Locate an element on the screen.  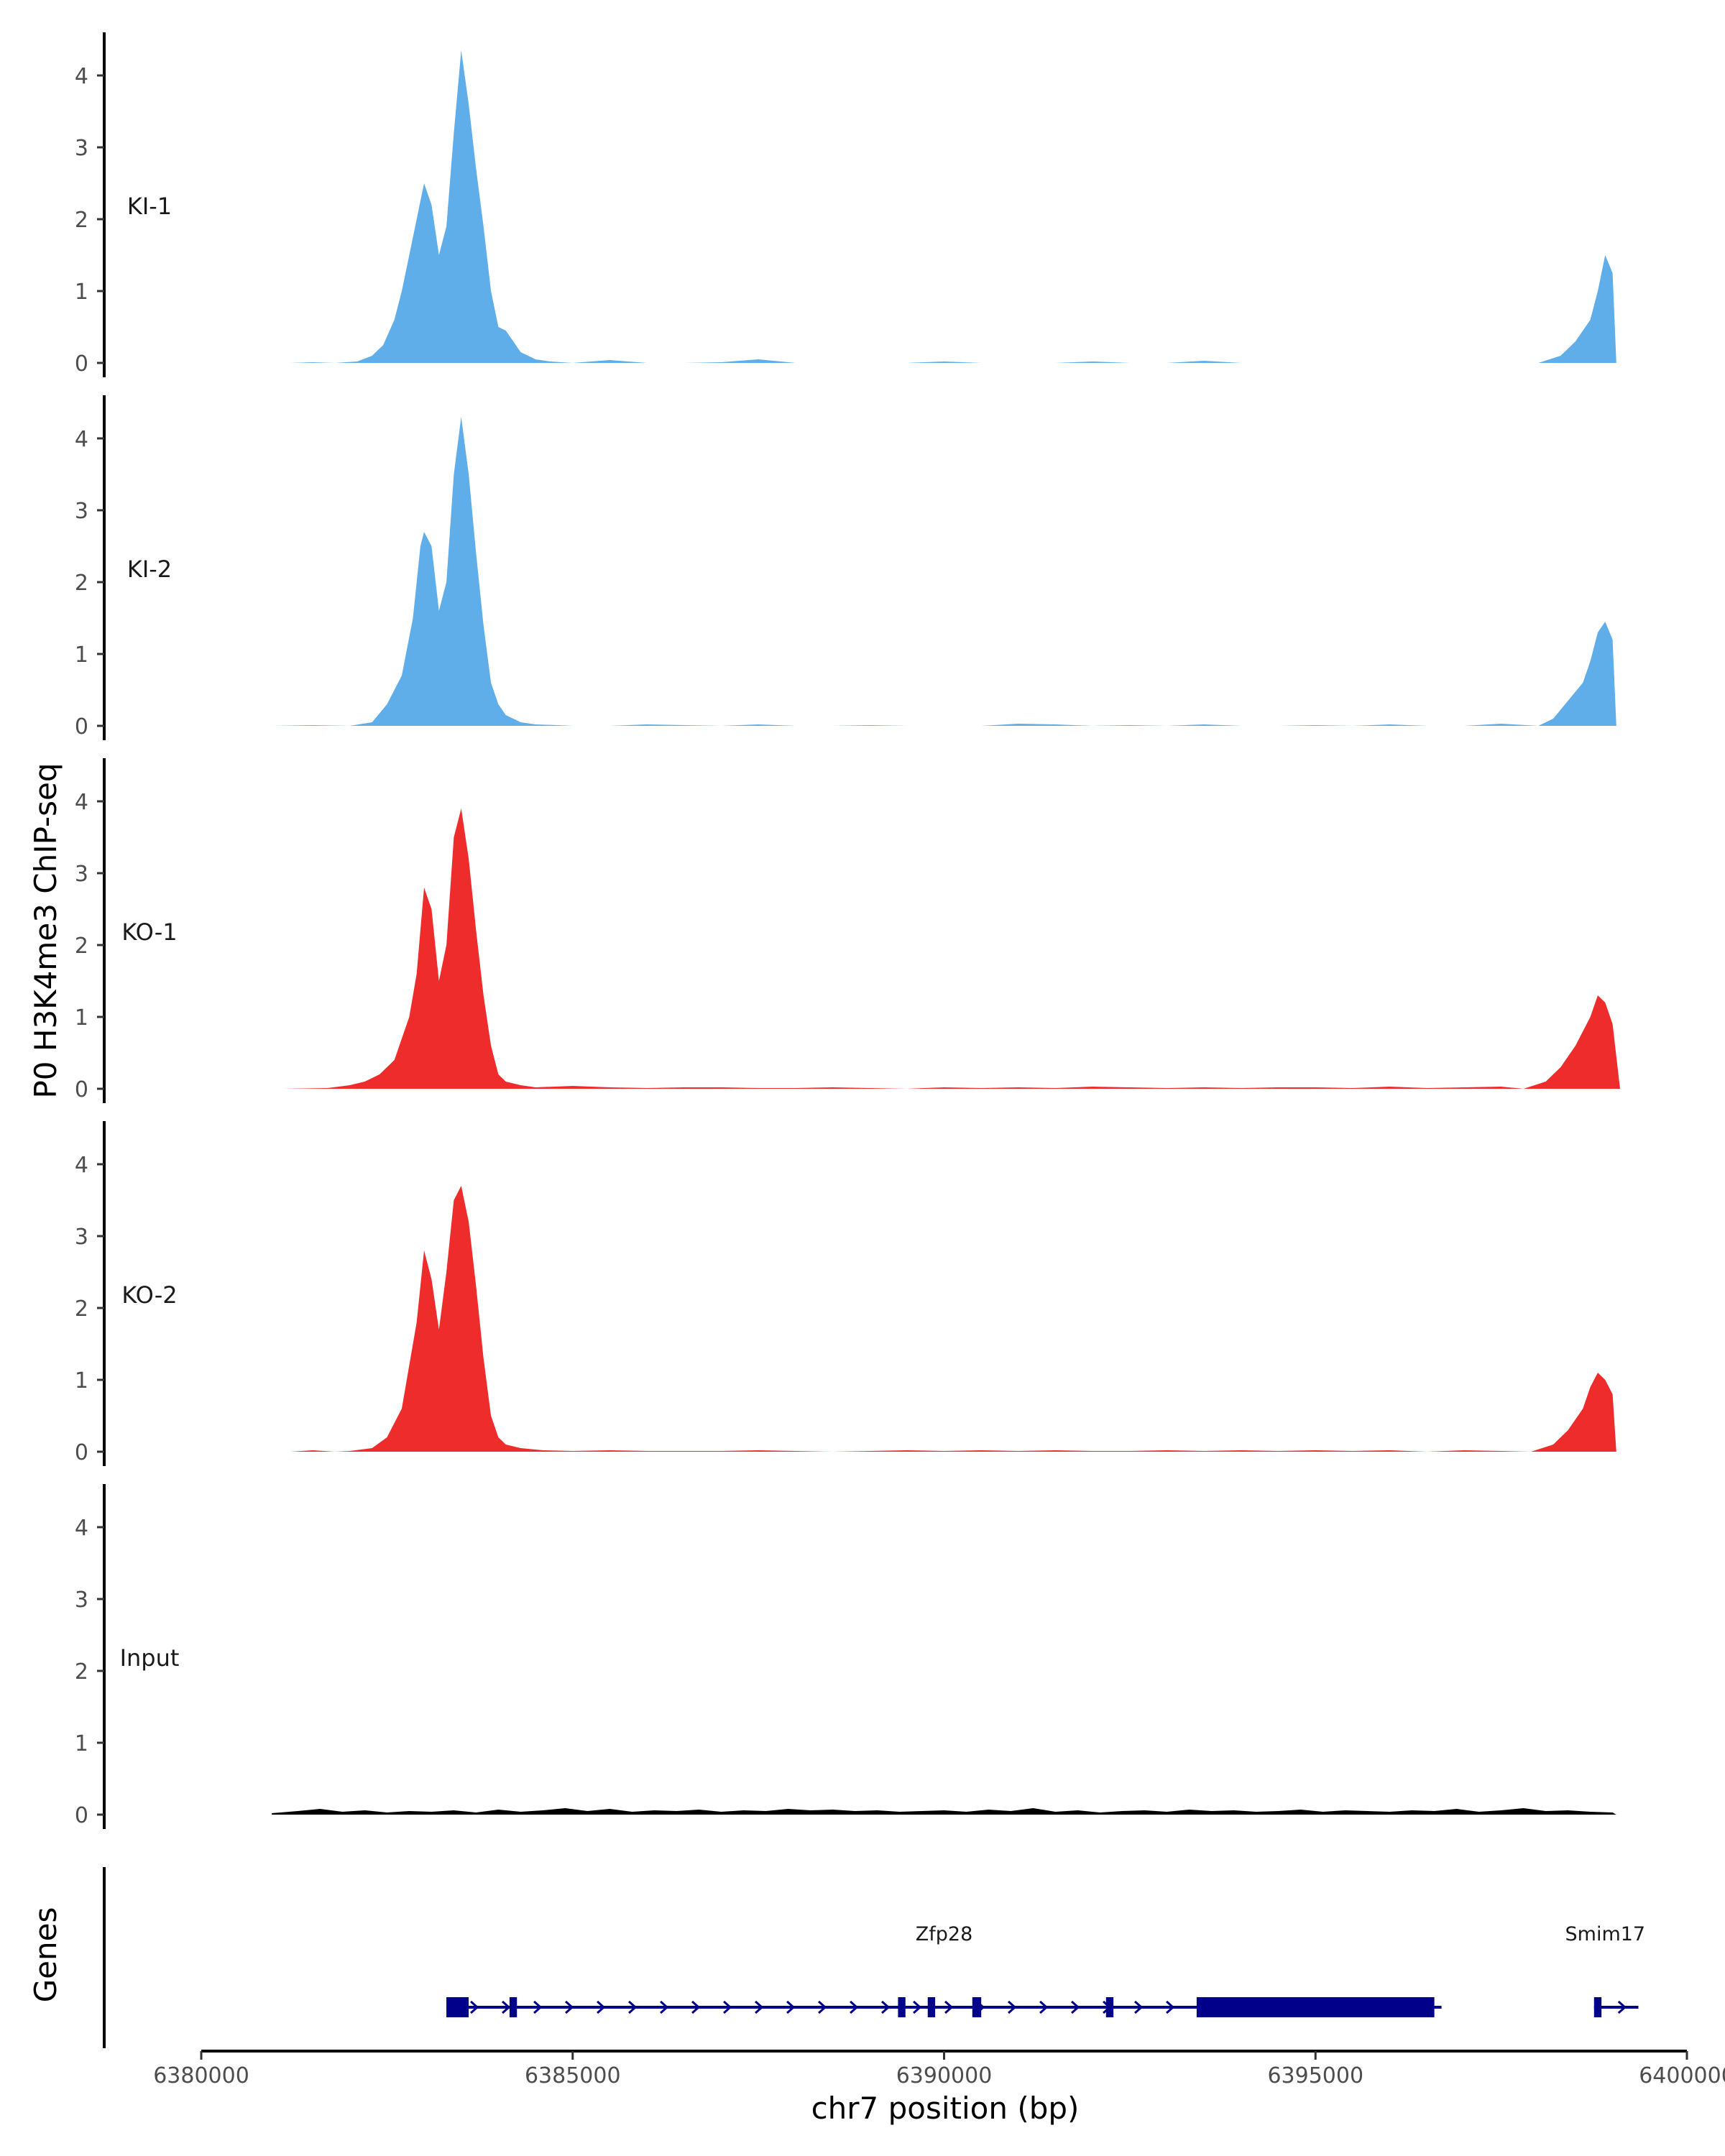
gene-annotation-panel: Zfp28 Smim17 is located at coordinates (874, 1958).